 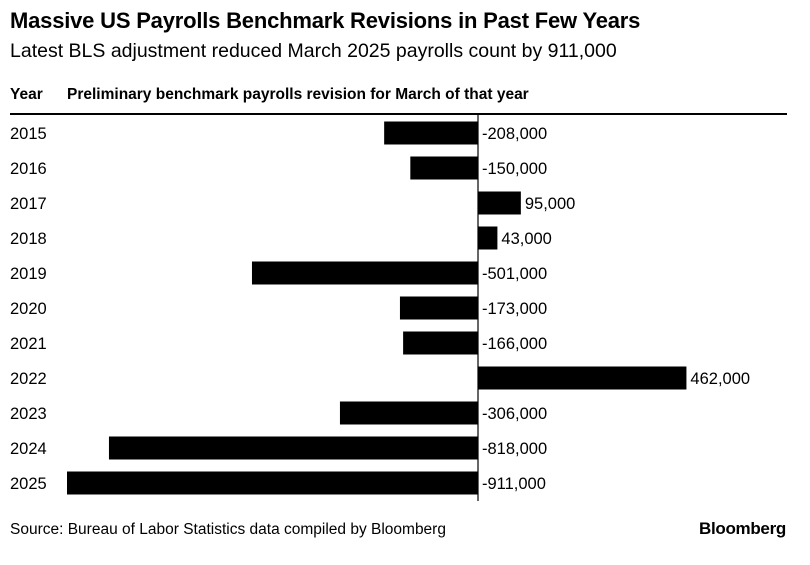 What do you see at coordinates (28, 274) in the screenshot?
I see `year-label-2019: 2019` at bounding box center [28, 274].